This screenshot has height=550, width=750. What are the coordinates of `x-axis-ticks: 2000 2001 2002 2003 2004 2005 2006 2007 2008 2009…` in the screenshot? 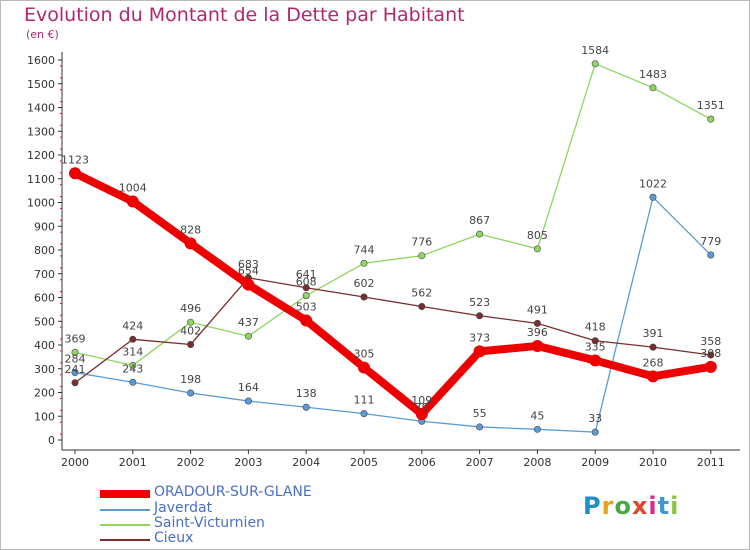 It's located at (393, 459).